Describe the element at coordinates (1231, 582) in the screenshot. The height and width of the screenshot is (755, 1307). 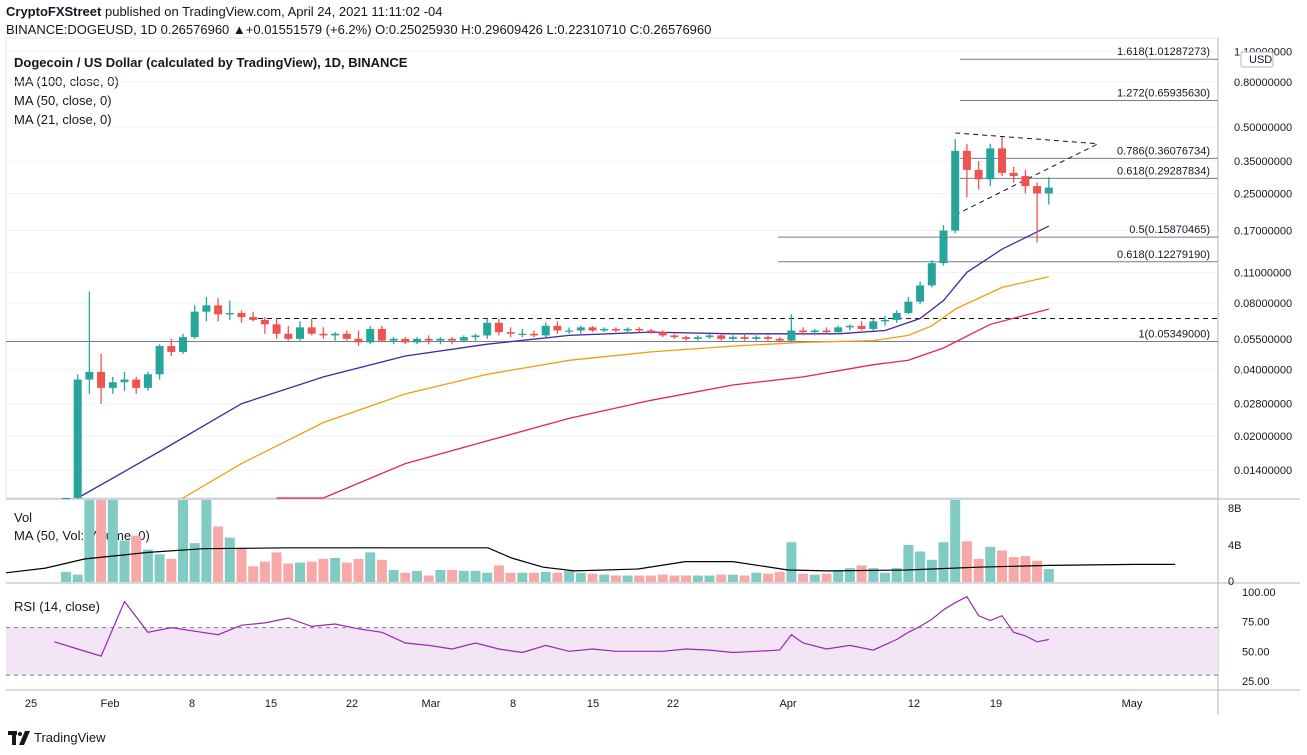
I see `volume-tick-2: 0` at that location.